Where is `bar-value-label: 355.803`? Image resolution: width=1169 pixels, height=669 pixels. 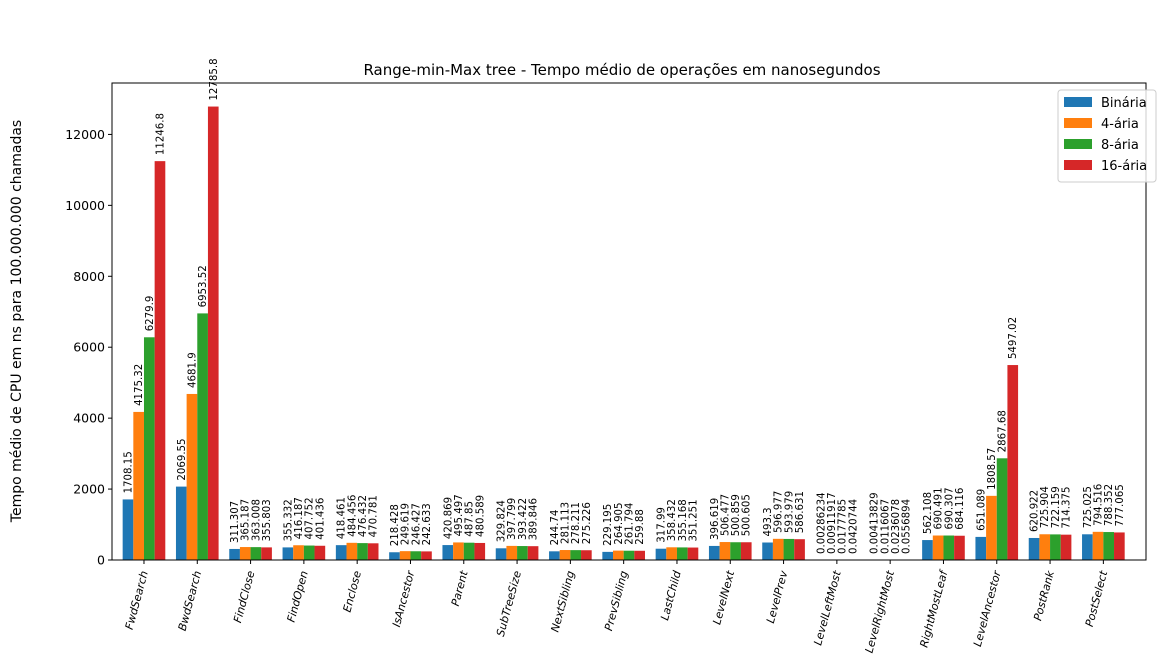 bar-value-label: 355.803 is located at coordinates (267, 520).